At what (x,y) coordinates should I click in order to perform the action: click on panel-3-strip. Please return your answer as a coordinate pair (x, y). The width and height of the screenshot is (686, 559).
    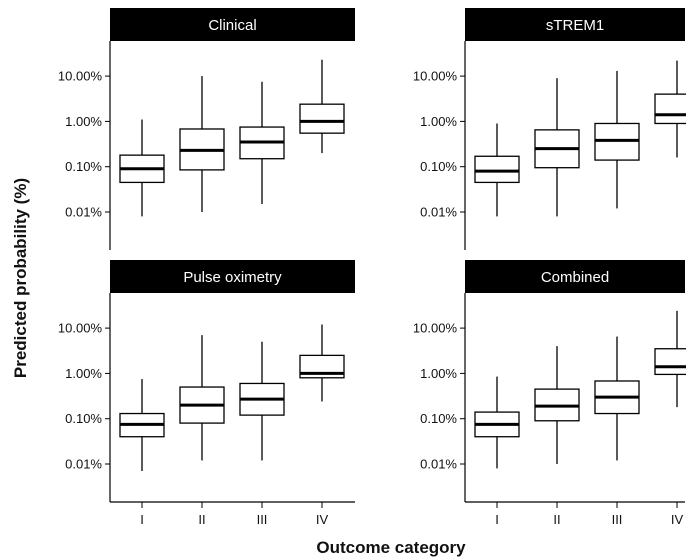
    Looking at the image, I should click on (232, 276).